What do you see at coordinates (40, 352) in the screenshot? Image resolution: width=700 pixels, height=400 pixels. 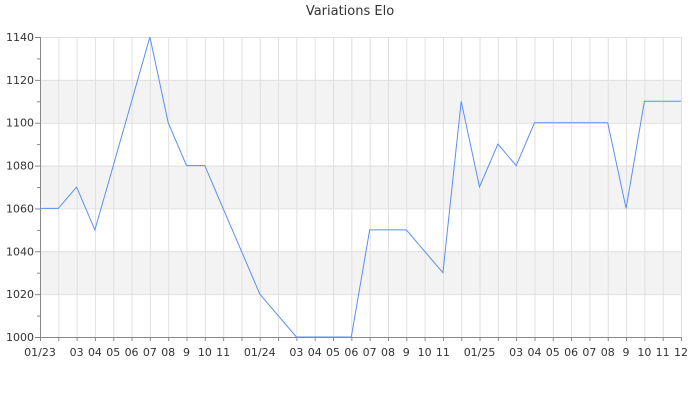 I see `x-tick-label: 01/23` at bounding box center [40, 352].